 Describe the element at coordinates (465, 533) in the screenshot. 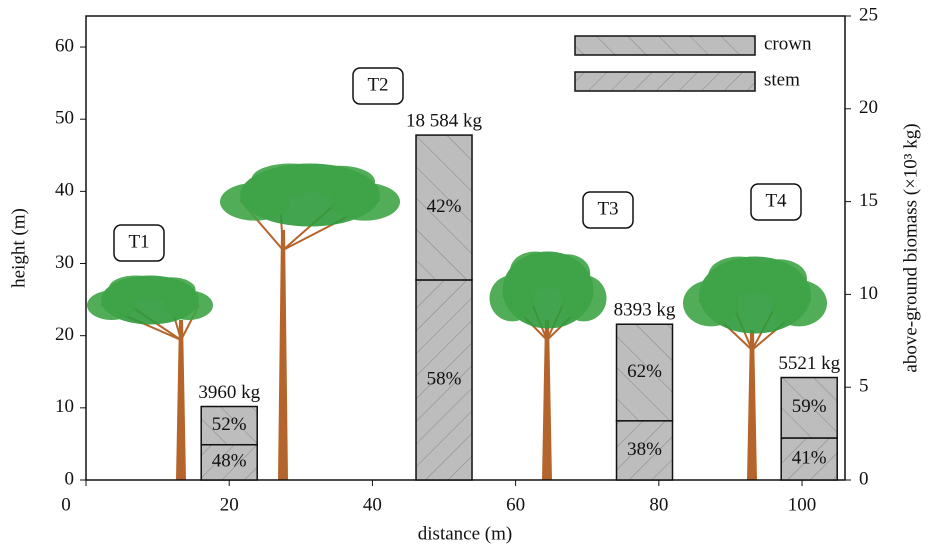

I see `x-axis-label: distance (m)` at that location.